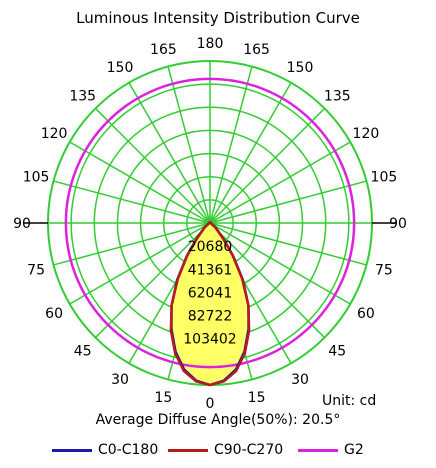  I want to click on unit-label: Unit: cd, so click(349, 401).